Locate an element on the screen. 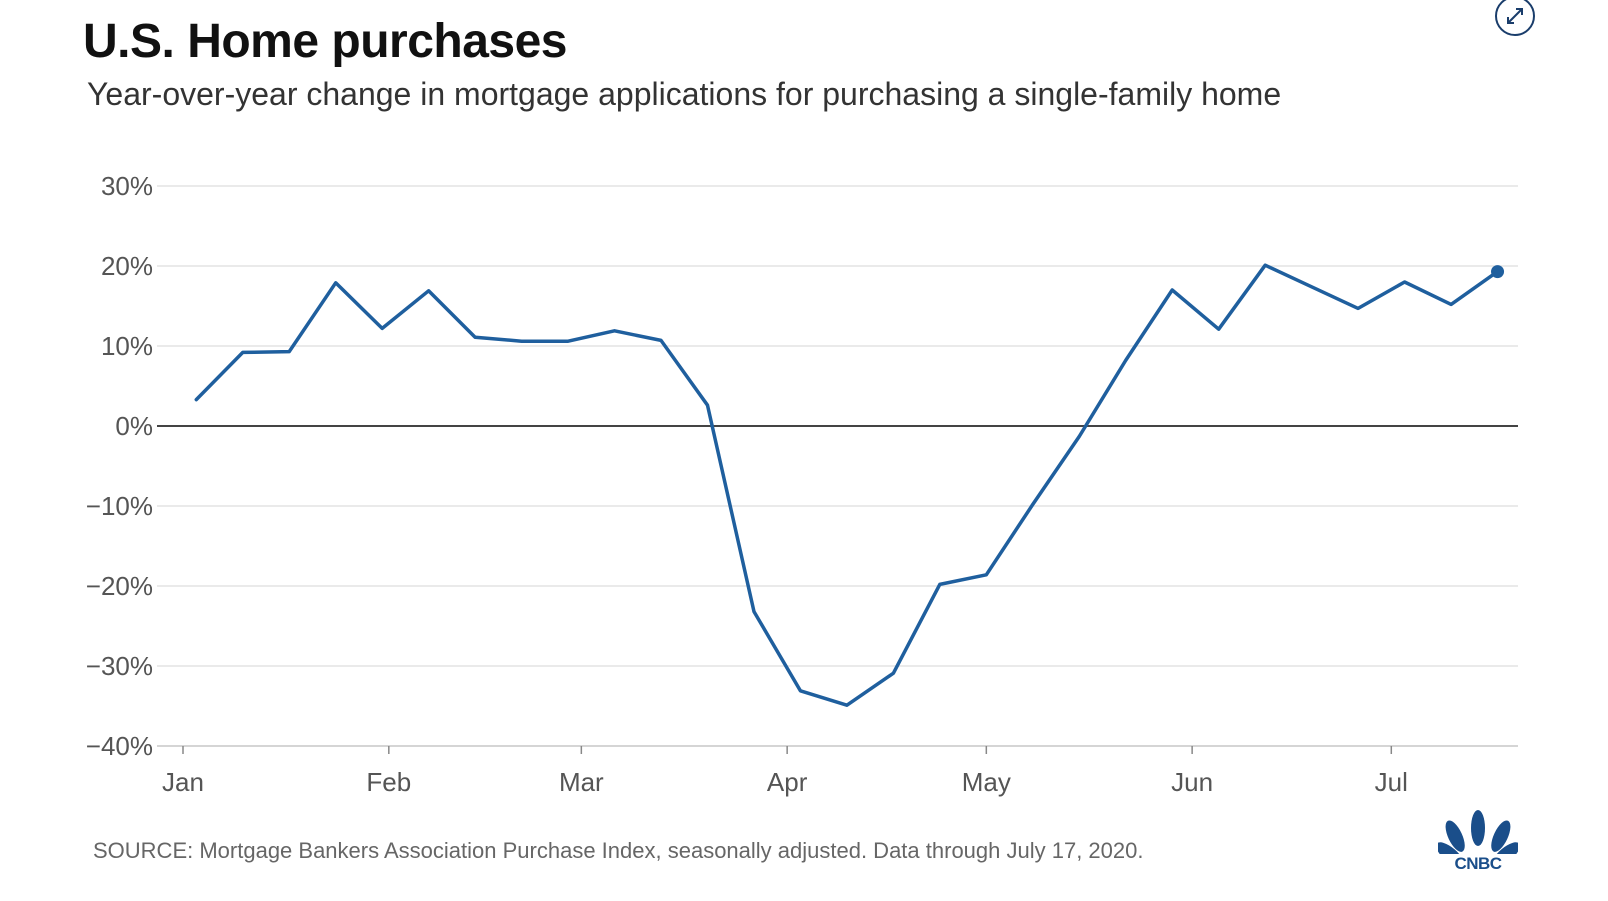  last-data-point is located at coordinates (1498, 272).